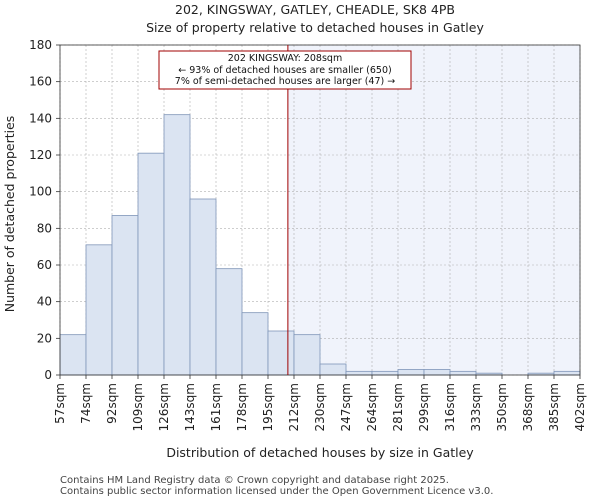  I want to click on y-tick-label: 40, so click(44, 302).